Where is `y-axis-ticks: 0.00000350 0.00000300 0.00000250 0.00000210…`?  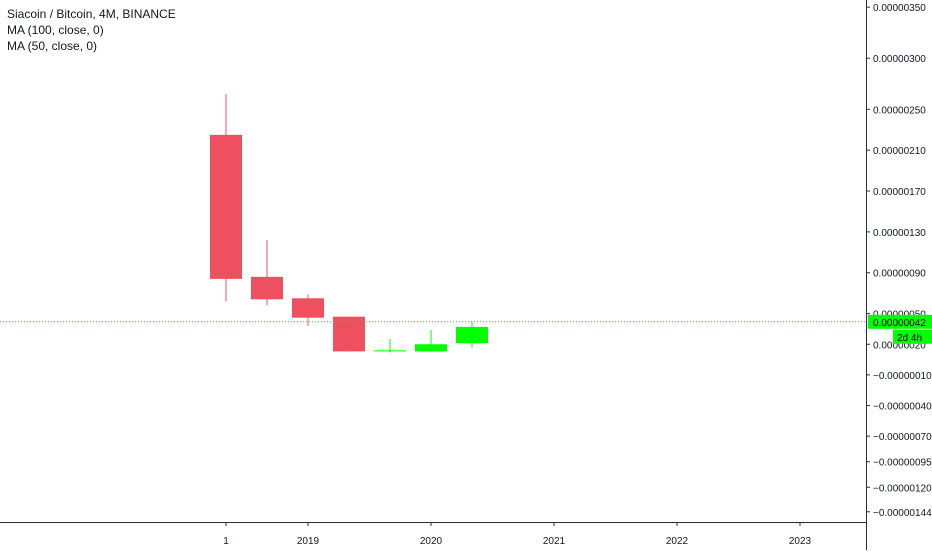
y-axis-ticks: 0.00000350 0.00000300 0.00000250 0.00000210… is located at coordinates (899, 261).